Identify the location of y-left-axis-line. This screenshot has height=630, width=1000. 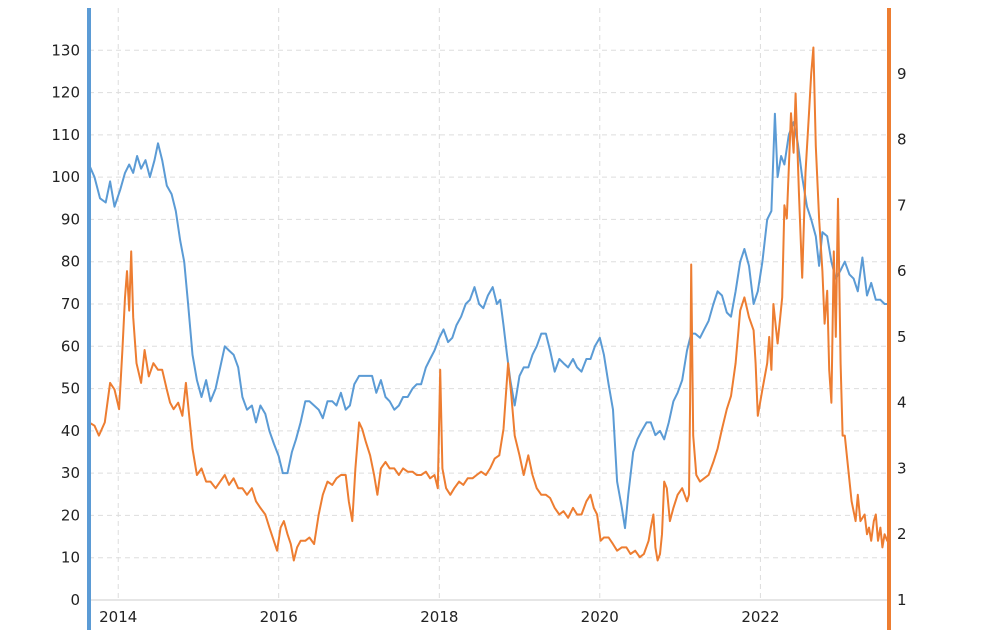
(89, 319).